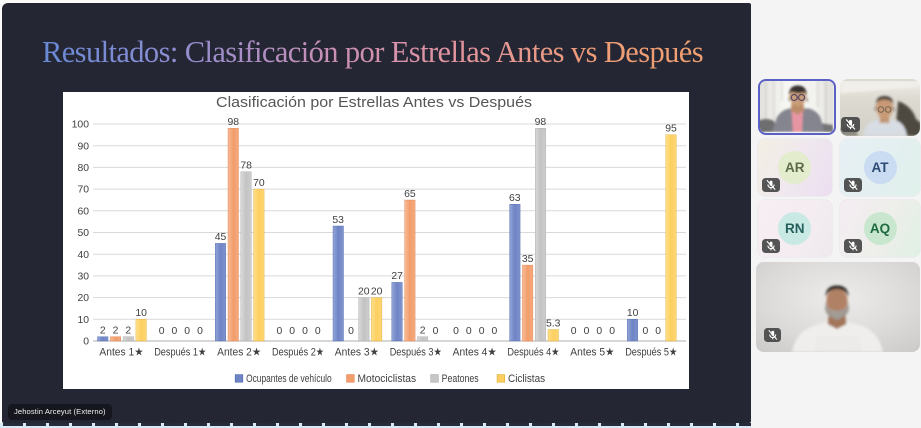  What do you see at coordinates (289, 379) in the screenshot?
I see `svg-text: Ocupantes de vehículo` at bounding box center [289, 379].